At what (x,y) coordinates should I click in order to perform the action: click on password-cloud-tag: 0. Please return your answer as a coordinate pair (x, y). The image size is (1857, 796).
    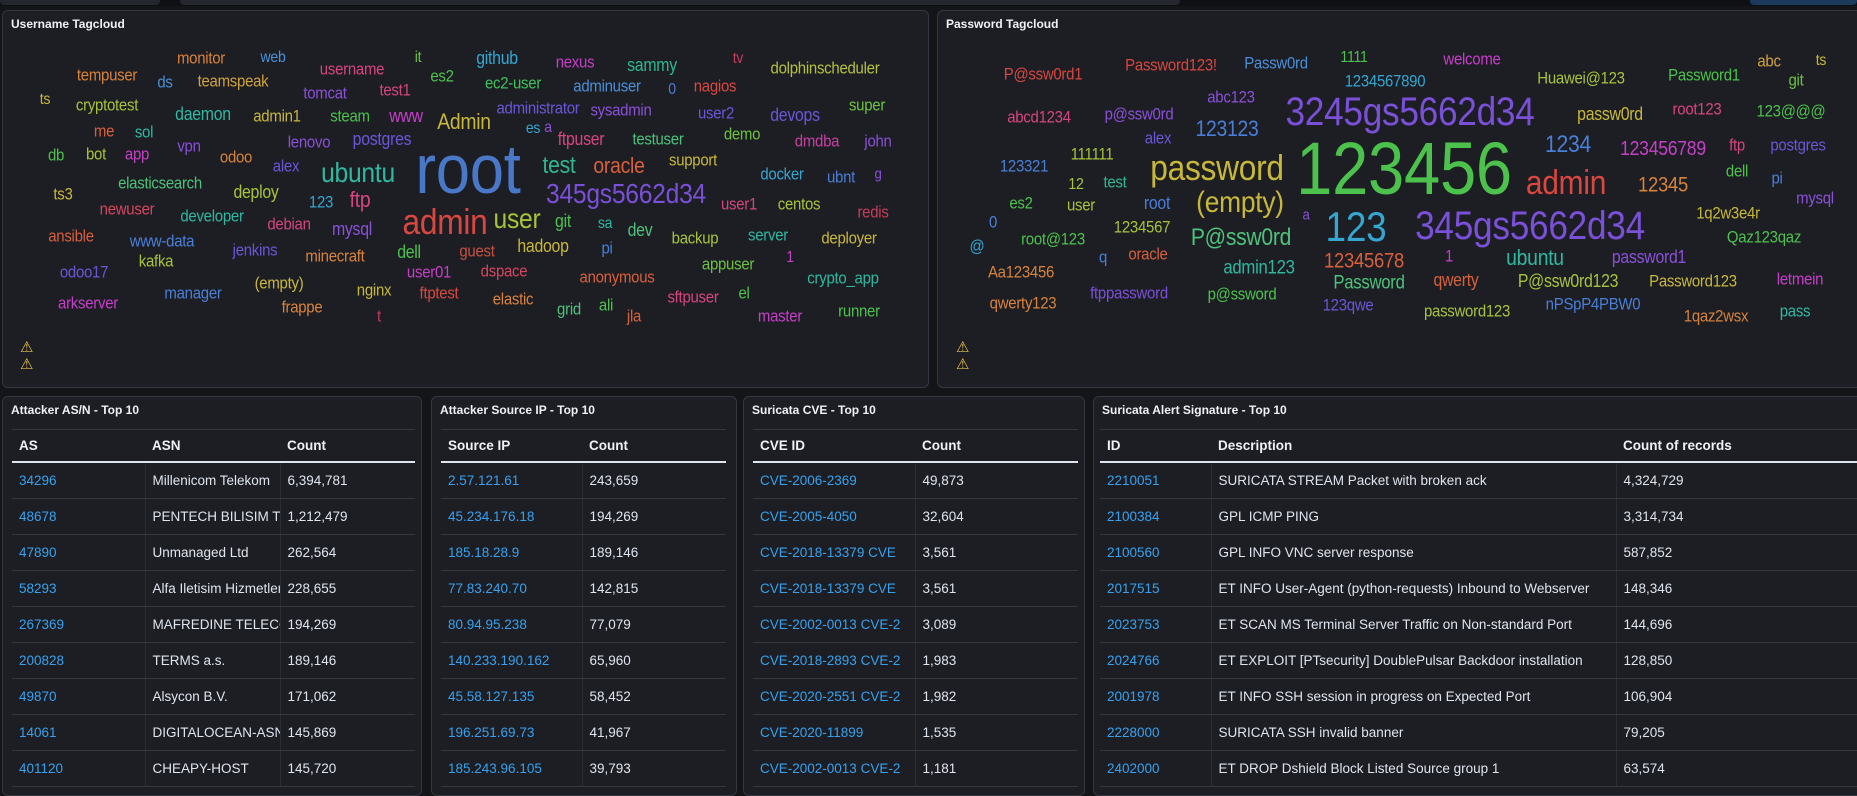
    Looking at the image, I should click on (993, 222).